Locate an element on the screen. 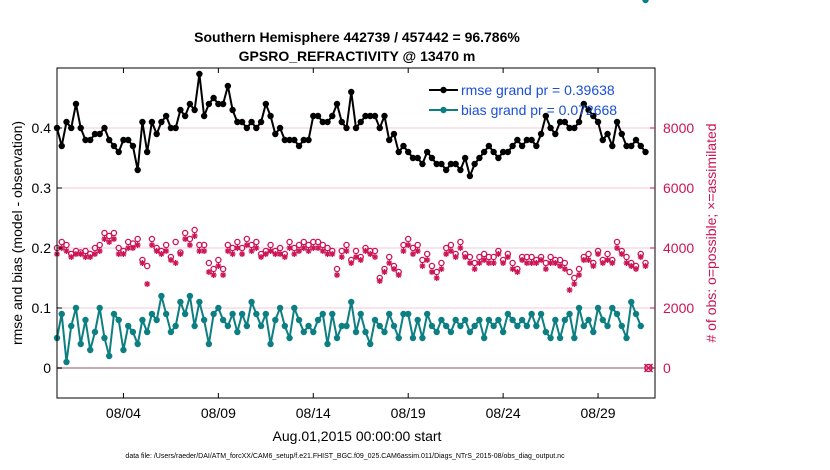 This screenshot has height=470, width=830. x-tick-label: 08/19 is located at coordinates (408, 413).